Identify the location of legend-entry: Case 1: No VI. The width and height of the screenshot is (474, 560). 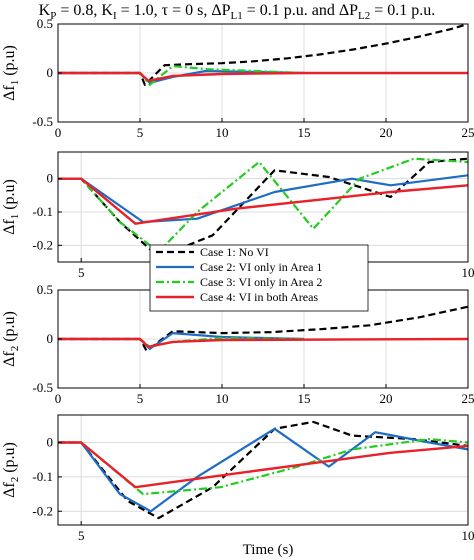
(234, 252).